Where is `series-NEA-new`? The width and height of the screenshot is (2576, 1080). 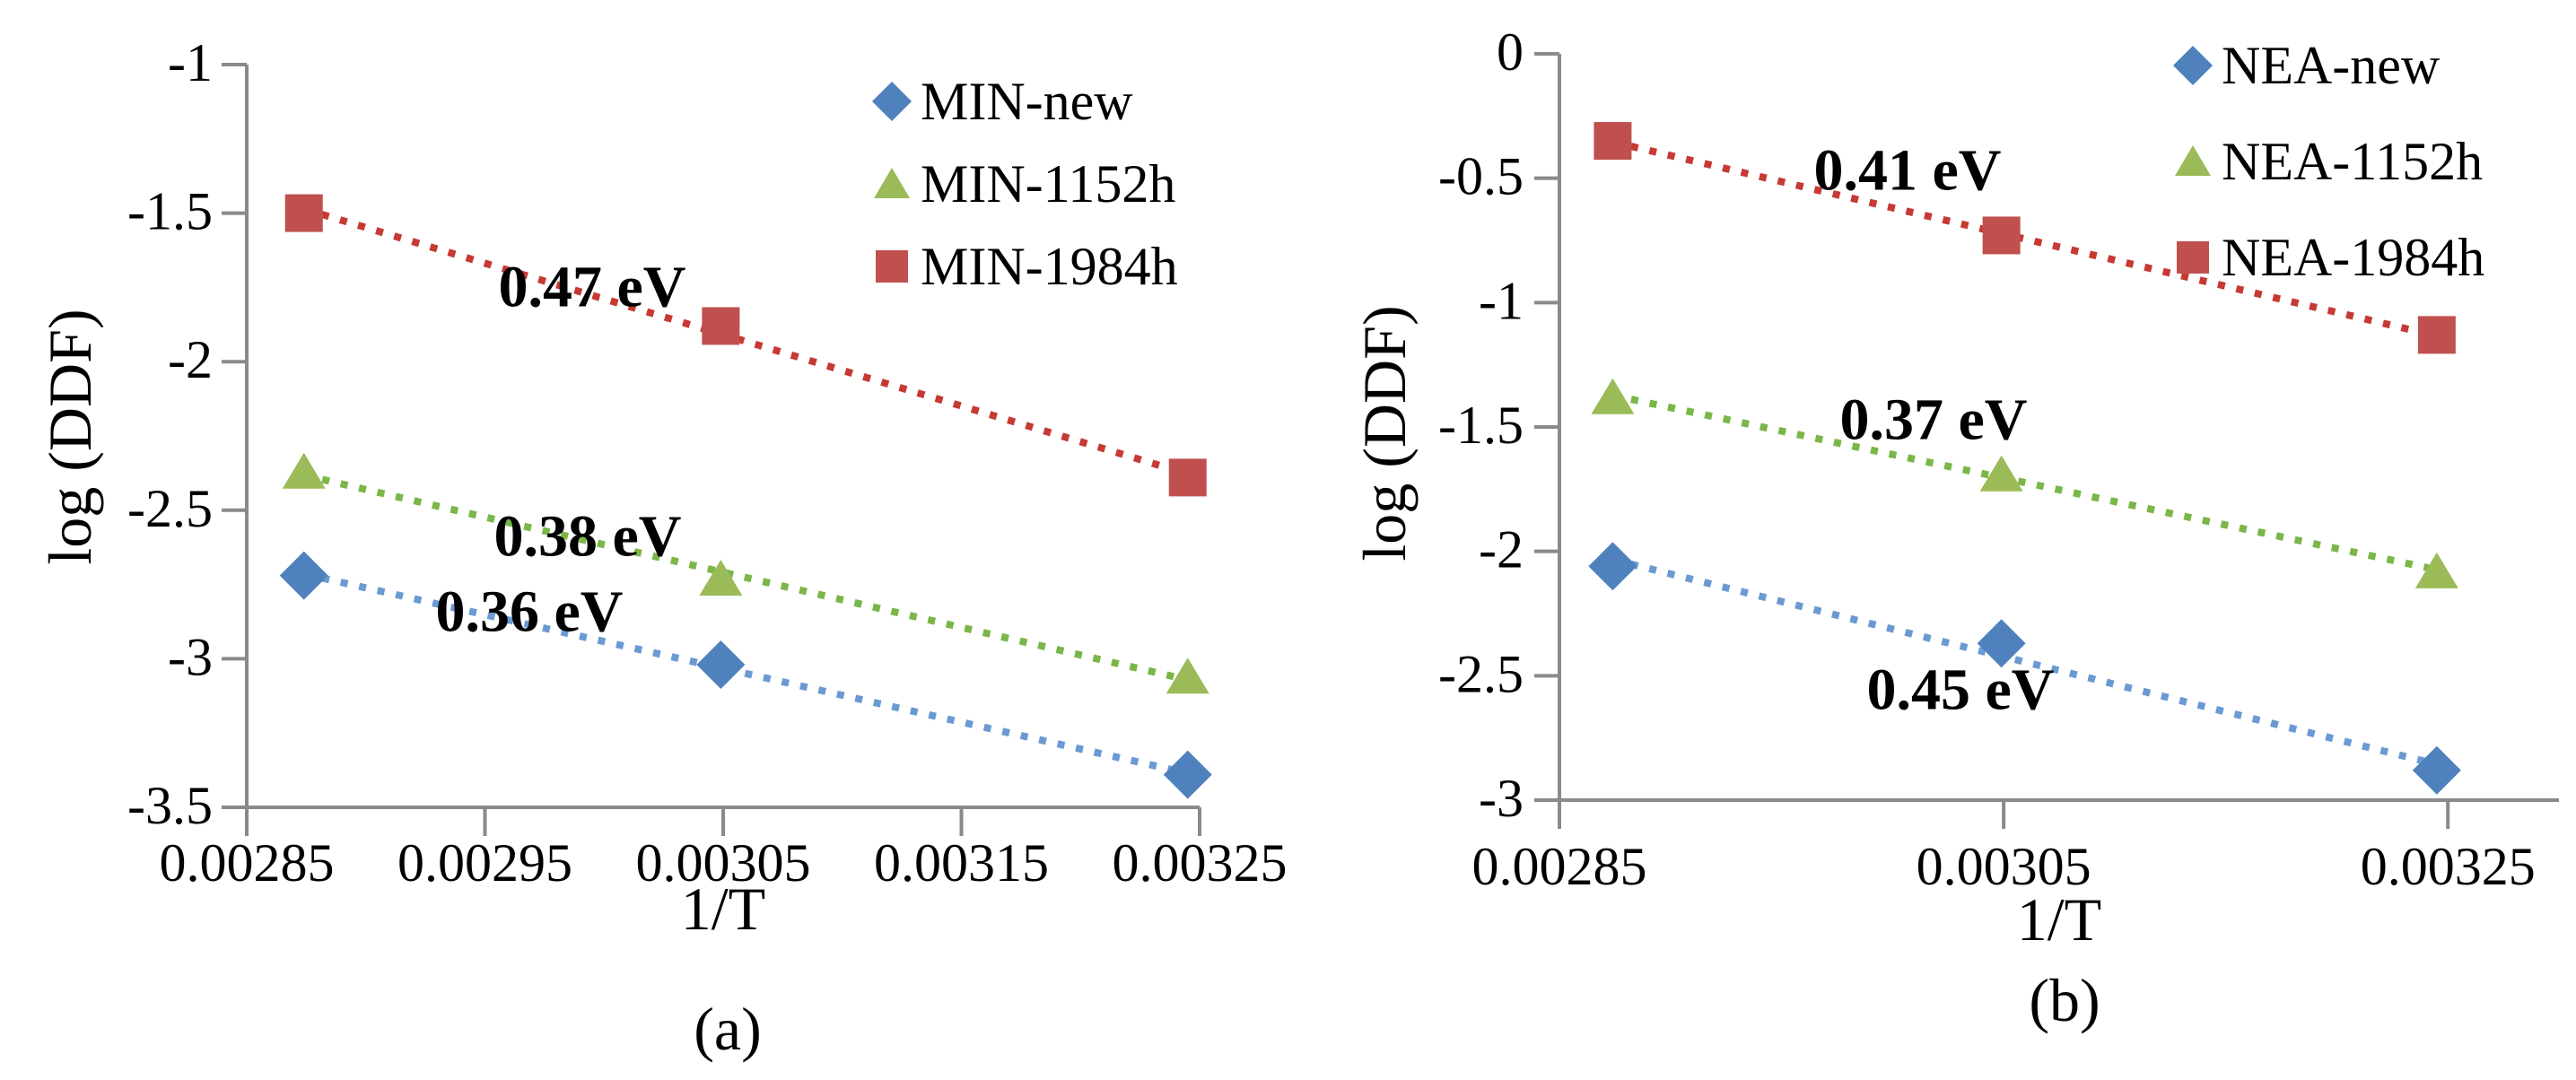
series-NEA-new is located at coordinates (2025, 668).